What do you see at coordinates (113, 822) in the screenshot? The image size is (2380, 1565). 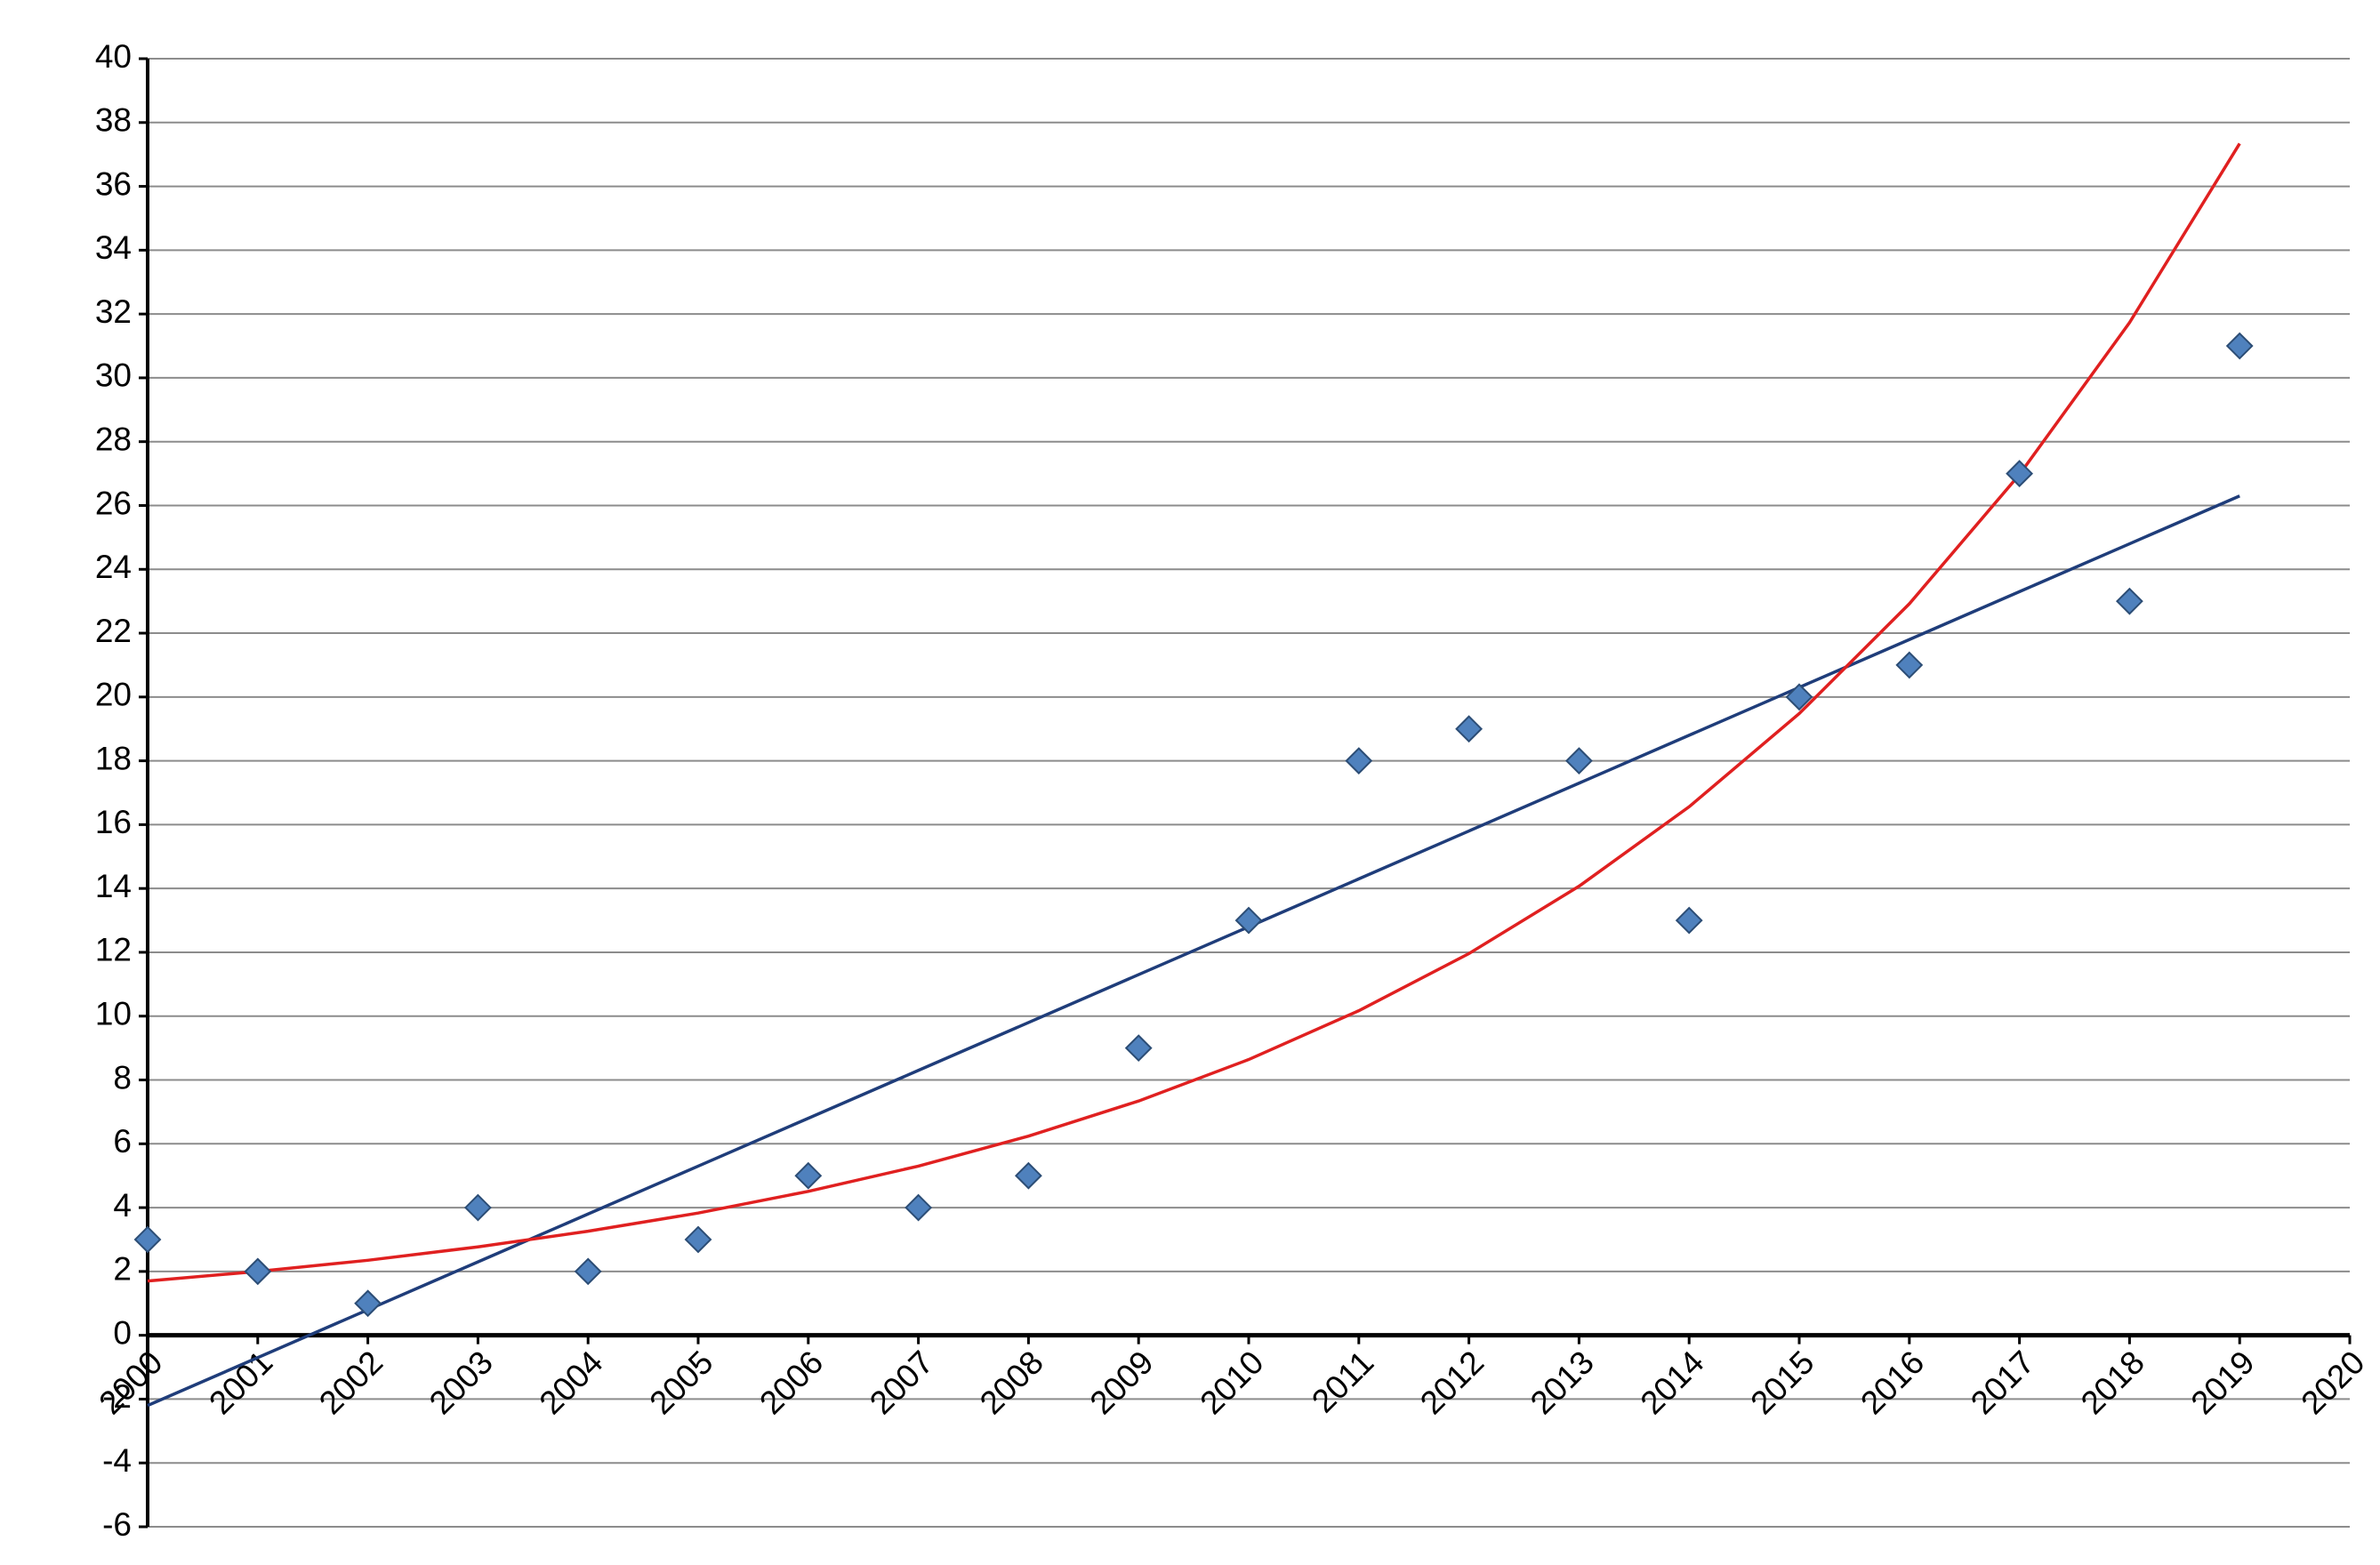 I see `y-tick-label: 16` at bounding box center [113, 822].